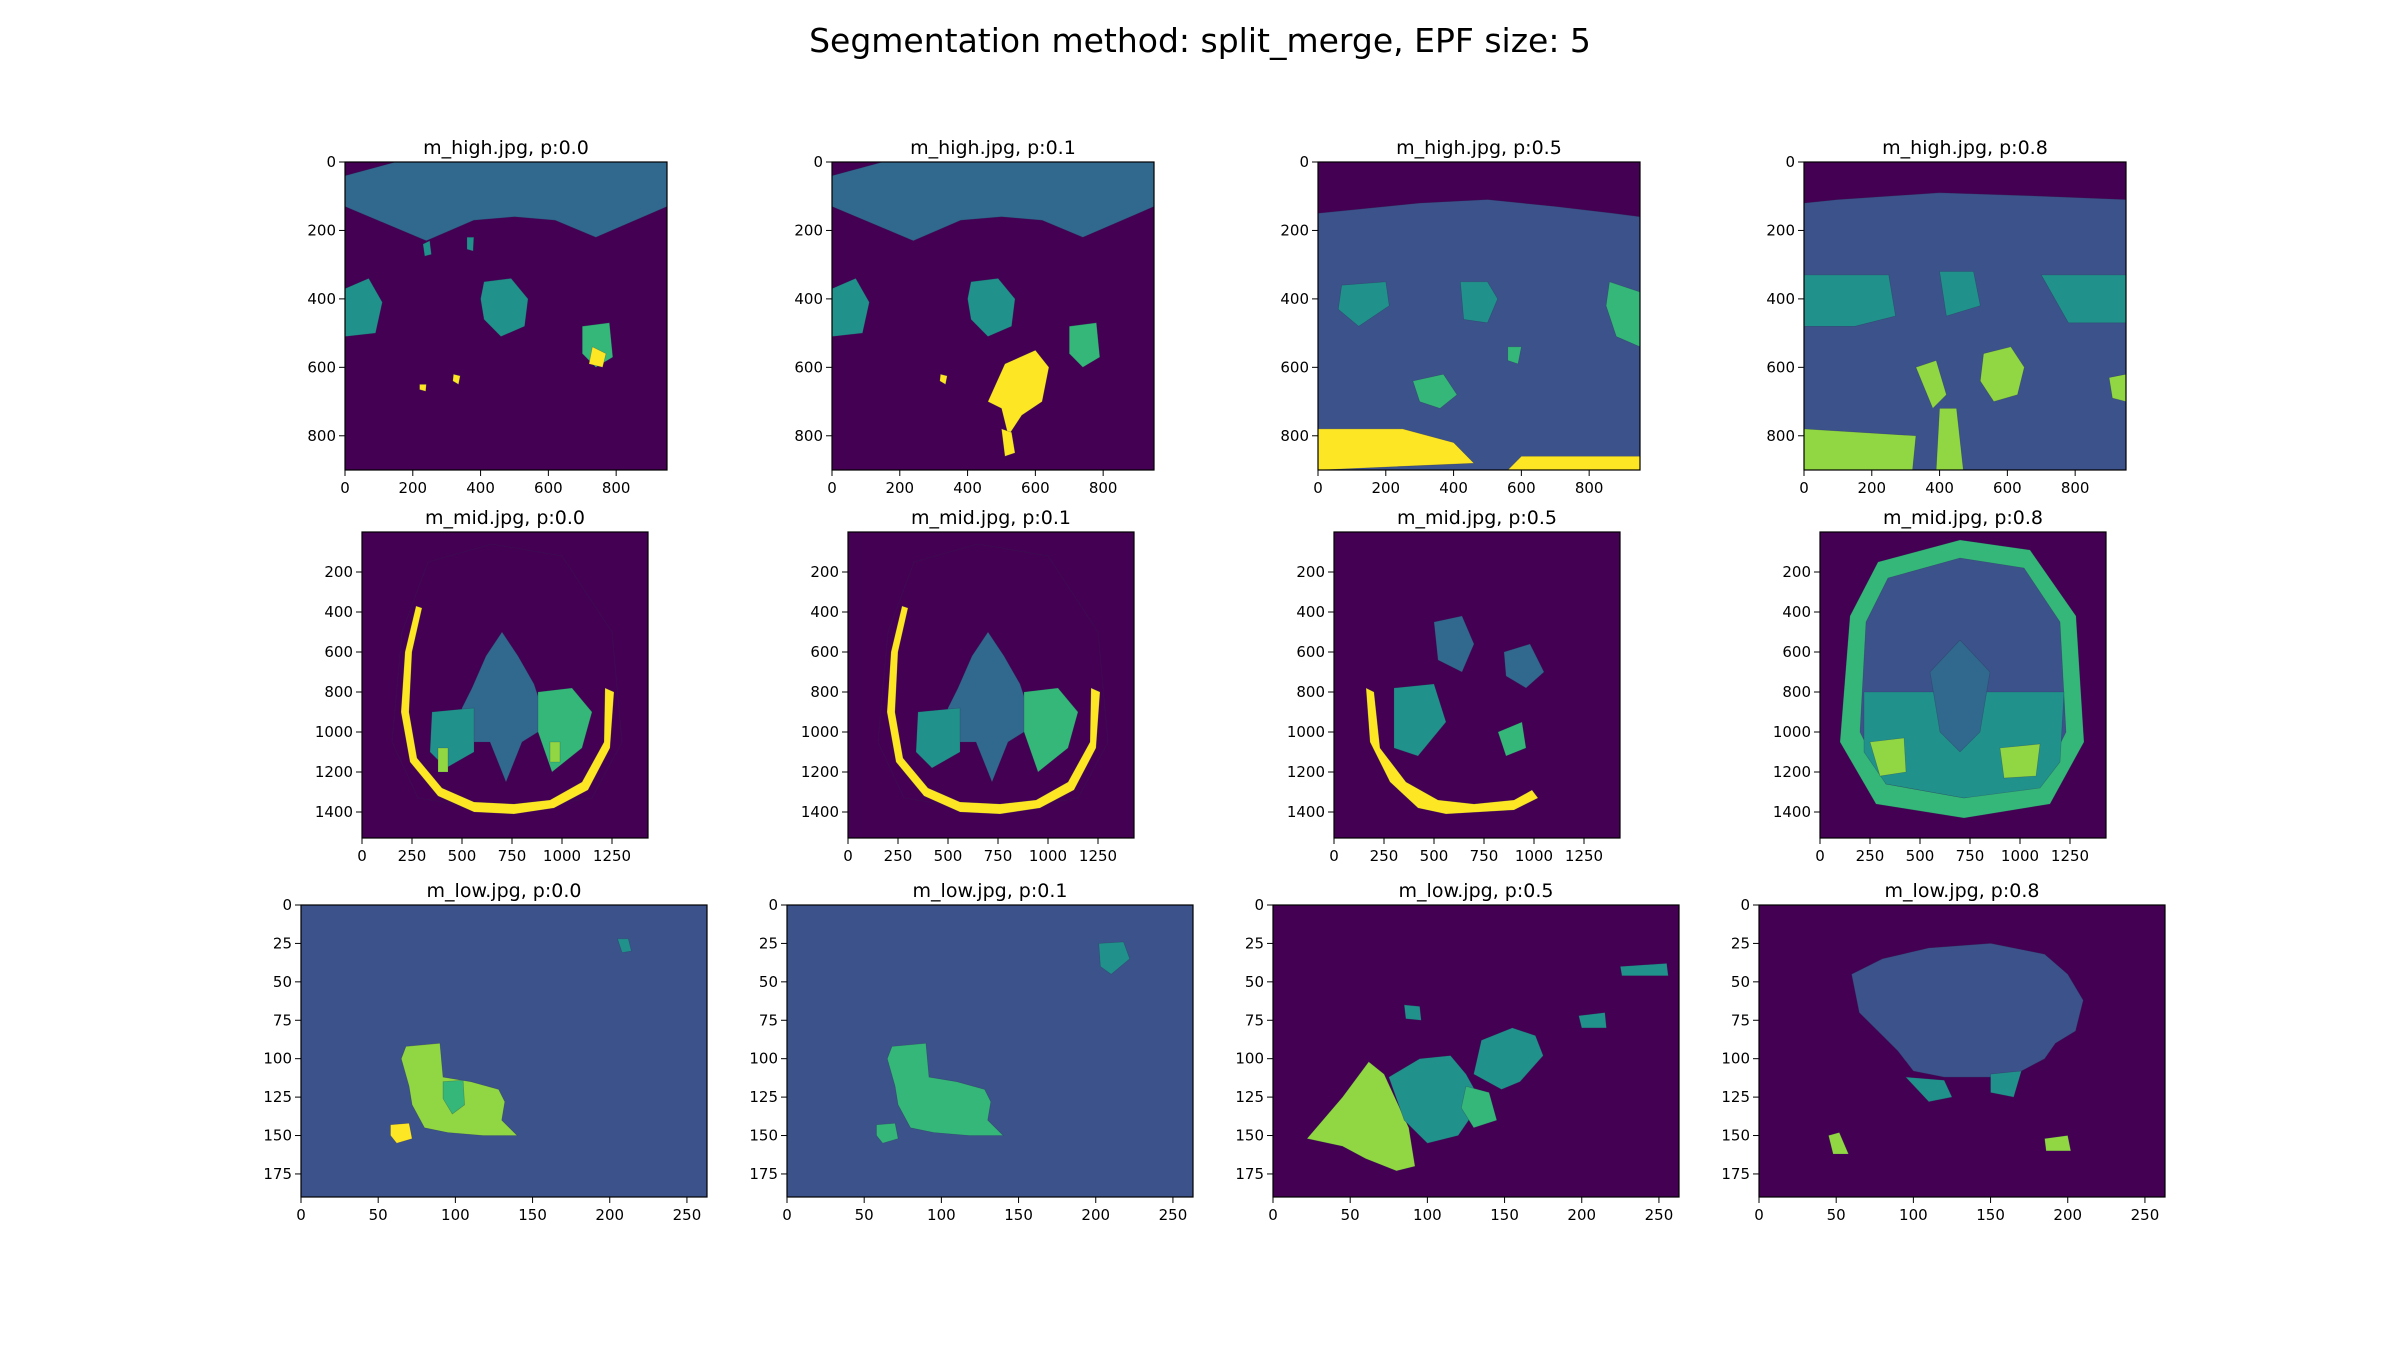 This screenshot has height=1350, width=2400. I want to click on x-tick-label: 750, so click(1970, 856).